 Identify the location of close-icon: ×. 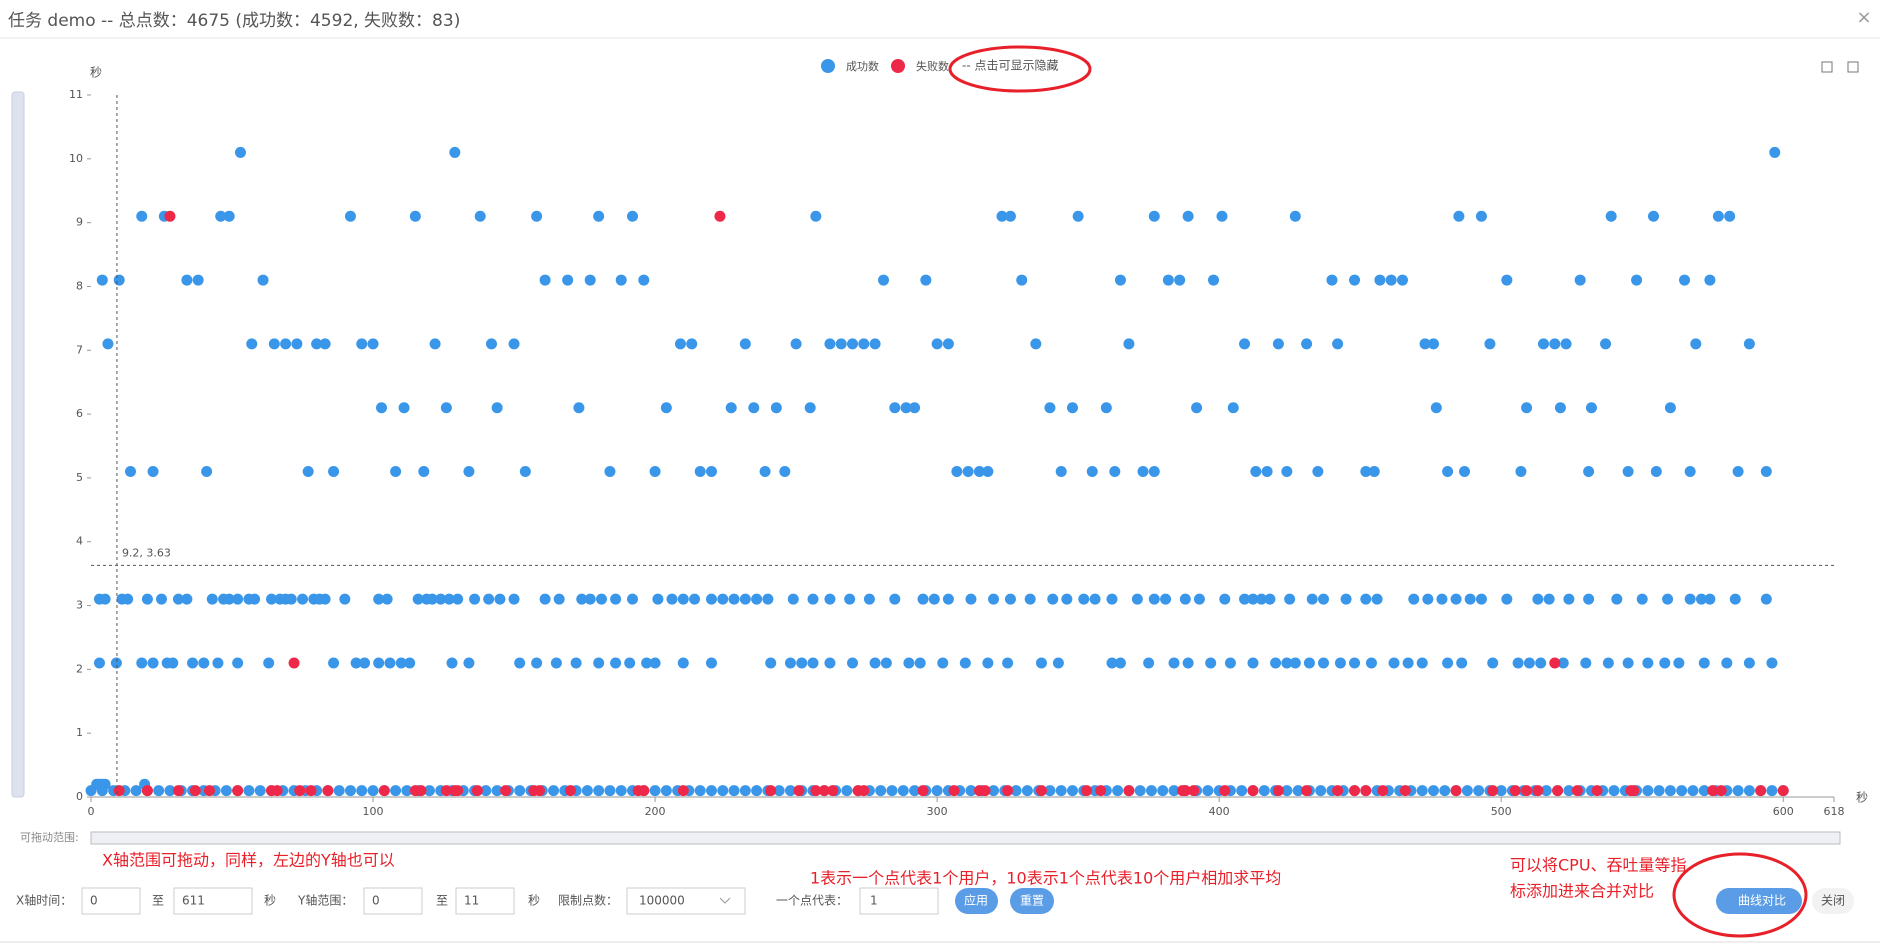
(1863, 17).